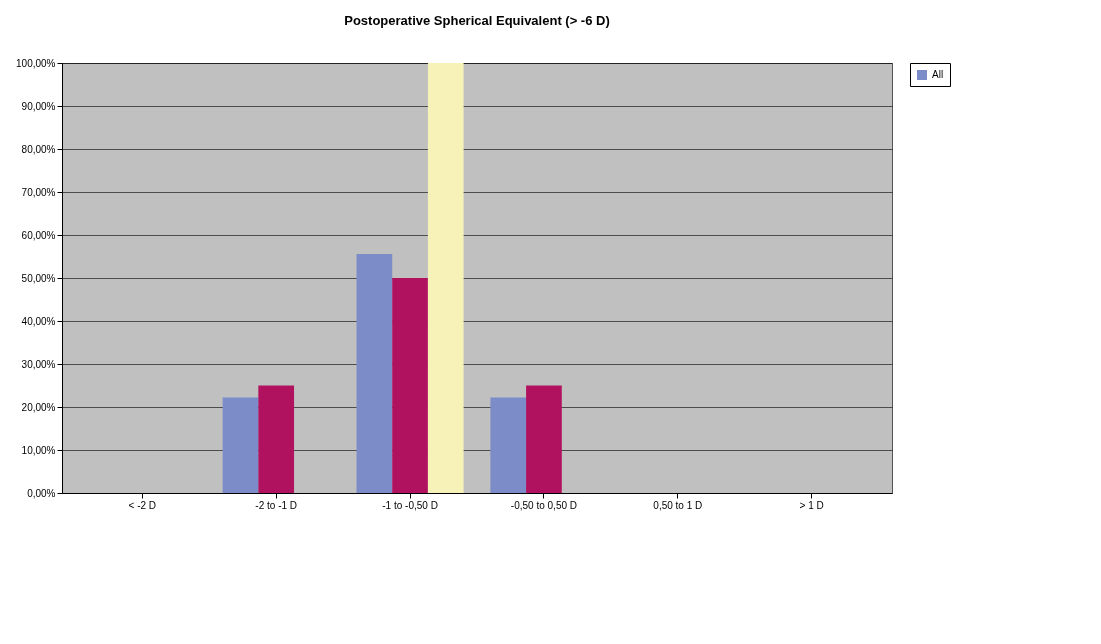 The image size is (1101, 644). I want to click on y-tick-label: 80,00%, so click(38, 149).